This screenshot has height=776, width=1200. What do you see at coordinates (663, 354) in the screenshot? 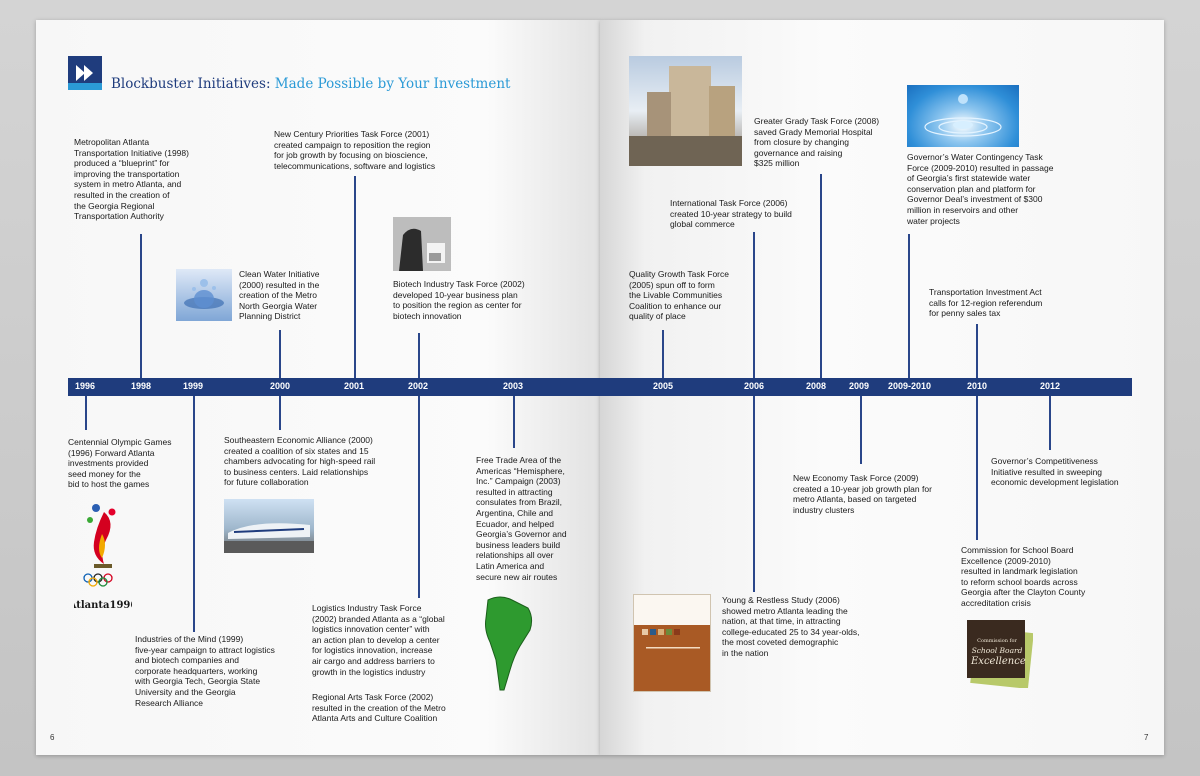
I see `connector-2005` at bounding box center [663, 354].